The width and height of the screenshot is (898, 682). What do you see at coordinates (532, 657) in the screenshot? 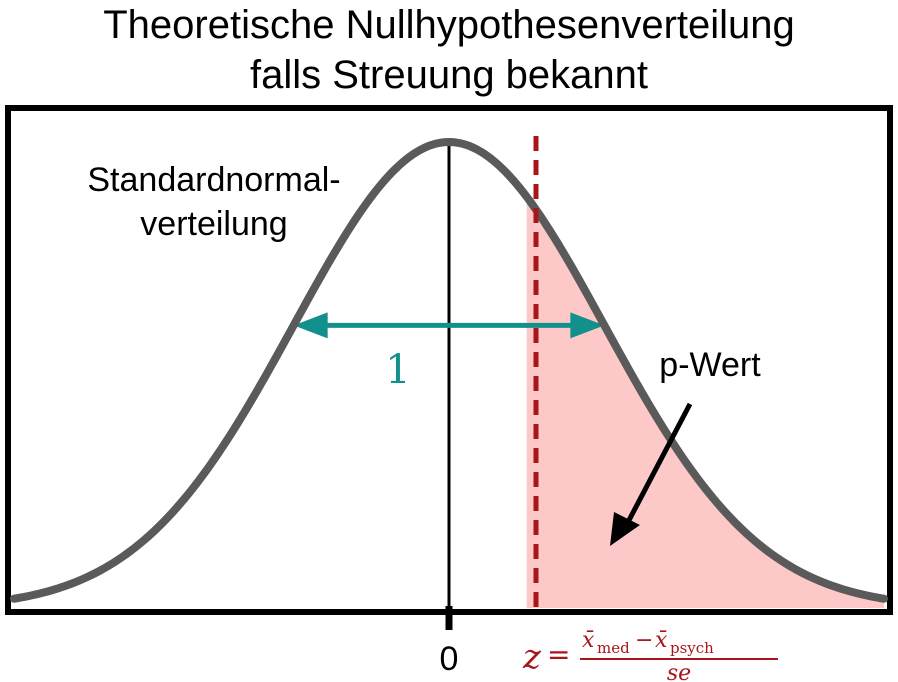
I see `formula-z: z` at bounding box center [532, 657].